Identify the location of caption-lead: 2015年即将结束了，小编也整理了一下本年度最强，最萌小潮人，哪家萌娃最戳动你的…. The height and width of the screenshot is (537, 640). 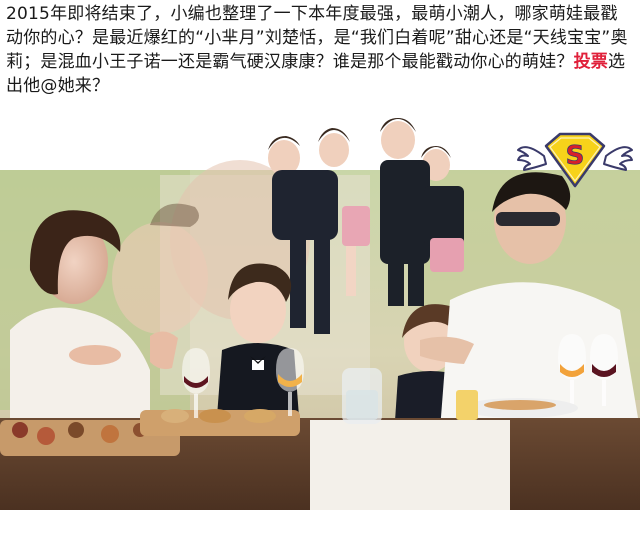
(317, 38).